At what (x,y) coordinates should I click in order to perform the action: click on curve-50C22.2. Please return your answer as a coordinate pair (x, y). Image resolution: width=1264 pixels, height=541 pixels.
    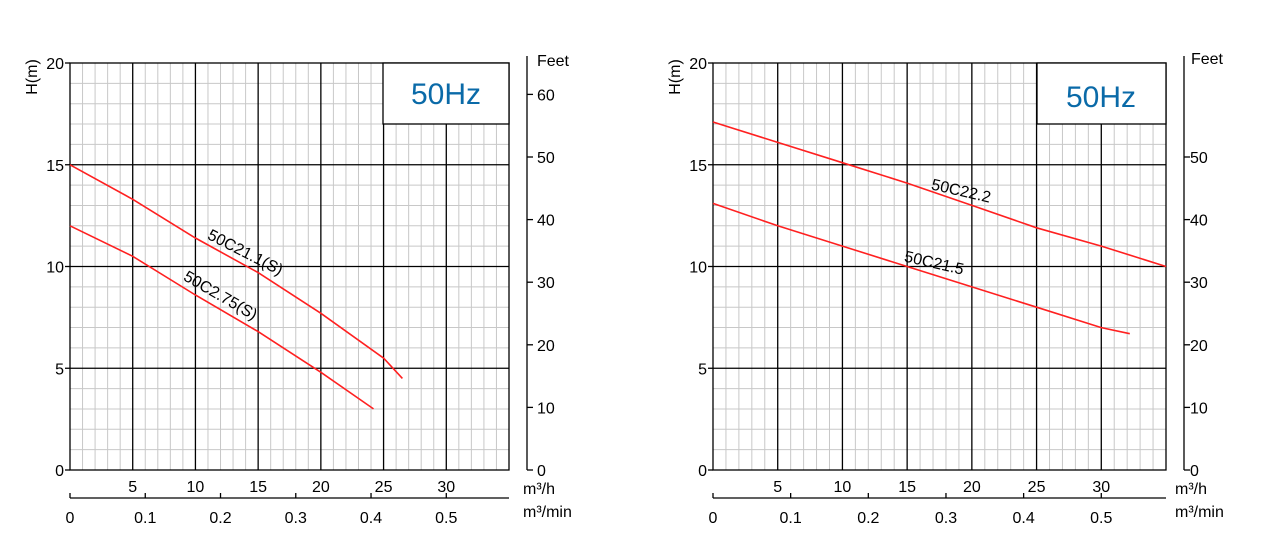
    Looking at the image, I should click on (939, 194).